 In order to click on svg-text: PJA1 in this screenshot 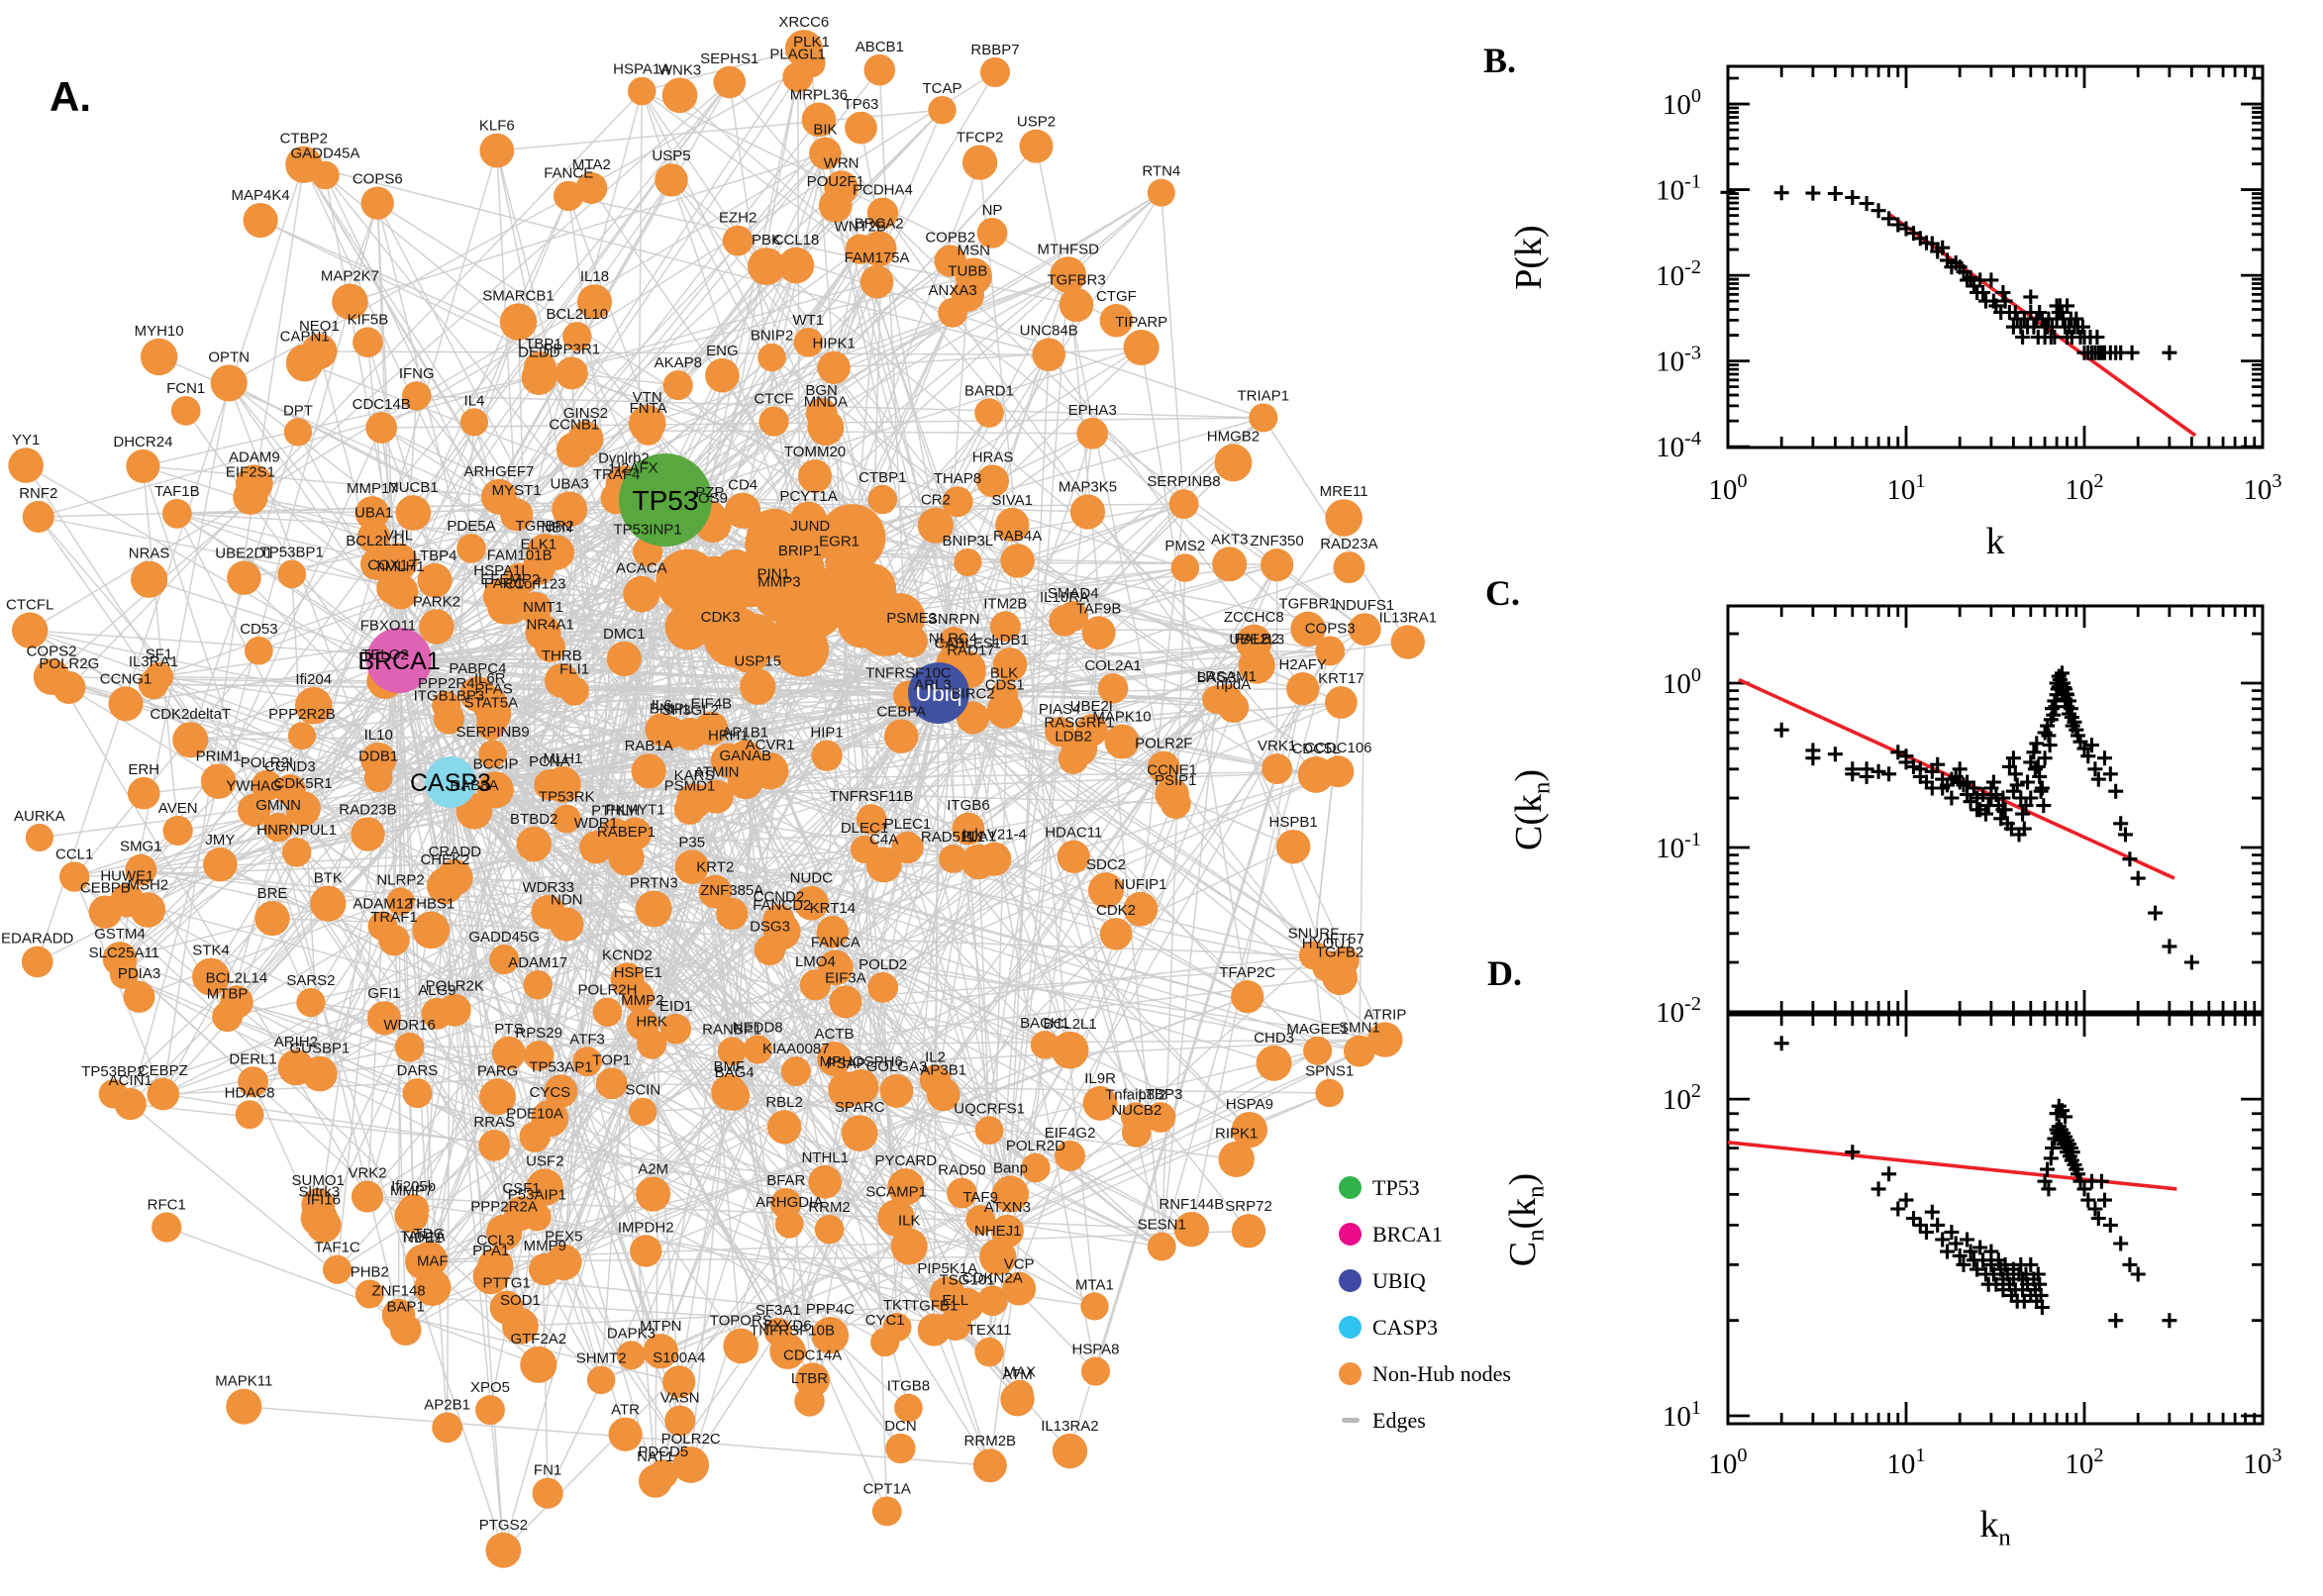, I will do `click(979, 837)`.